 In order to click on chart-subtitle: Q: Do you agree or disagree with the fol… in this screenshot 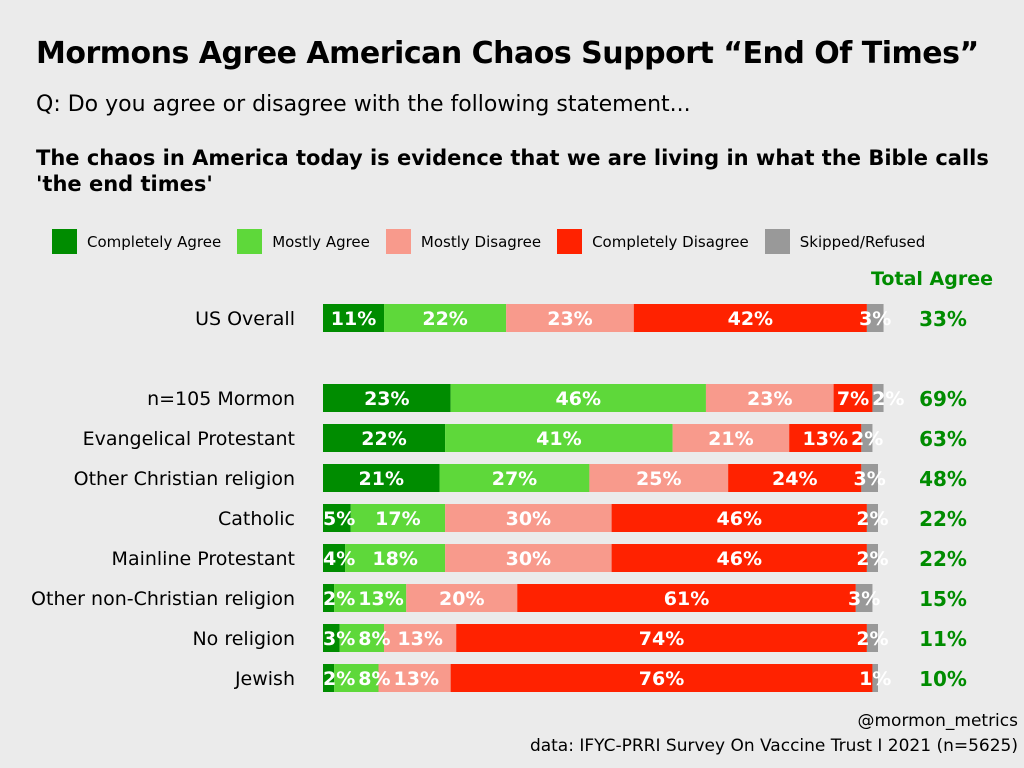, I will do `click(363, 104)`.